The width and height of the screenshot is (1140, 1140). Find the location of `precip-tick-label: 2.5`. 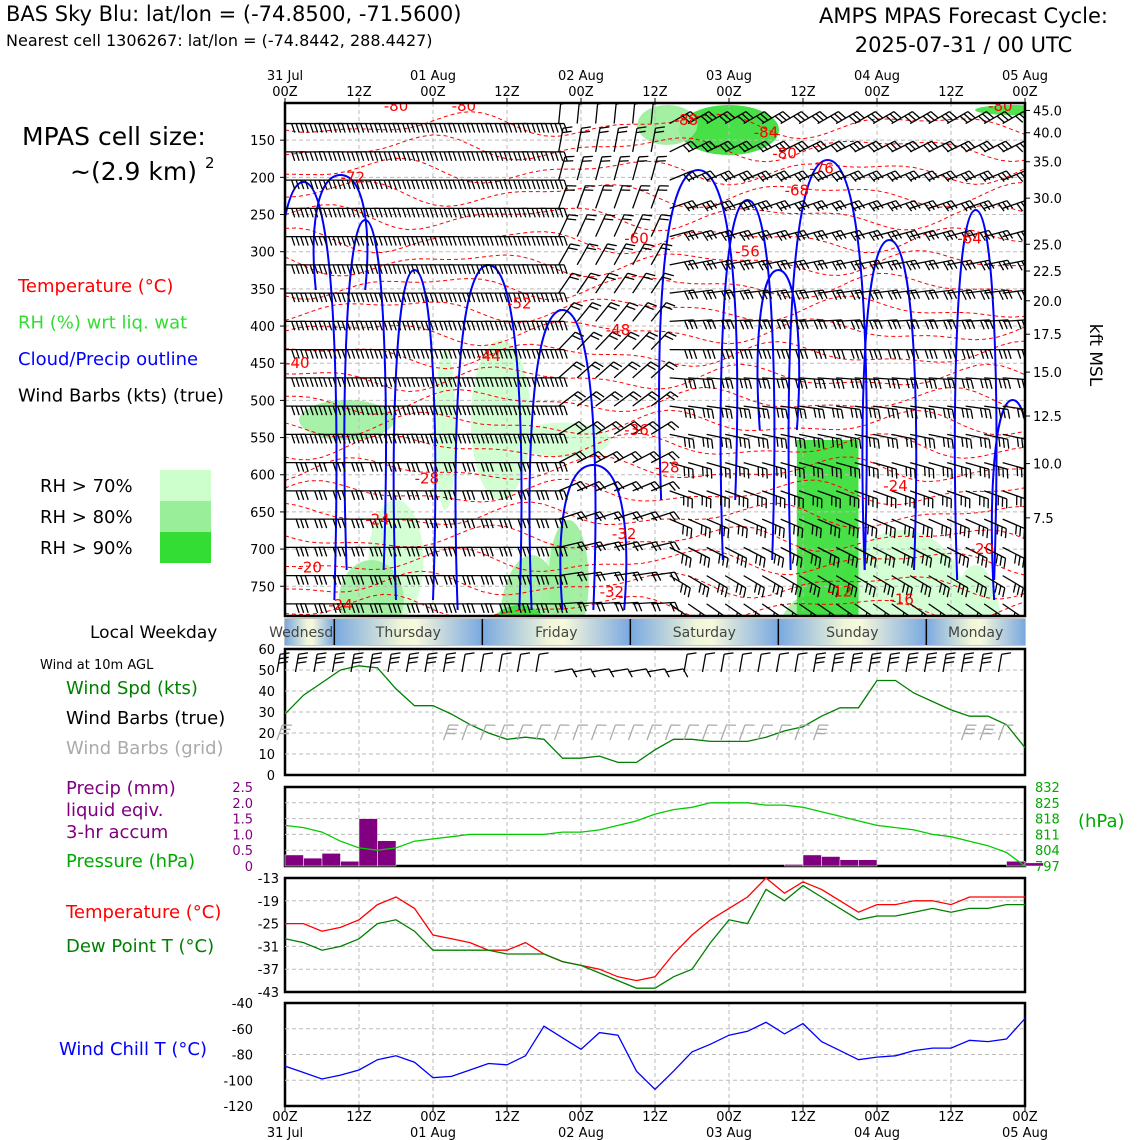

precip-tick-label: 2.5 is located at coordinates (242, 788).